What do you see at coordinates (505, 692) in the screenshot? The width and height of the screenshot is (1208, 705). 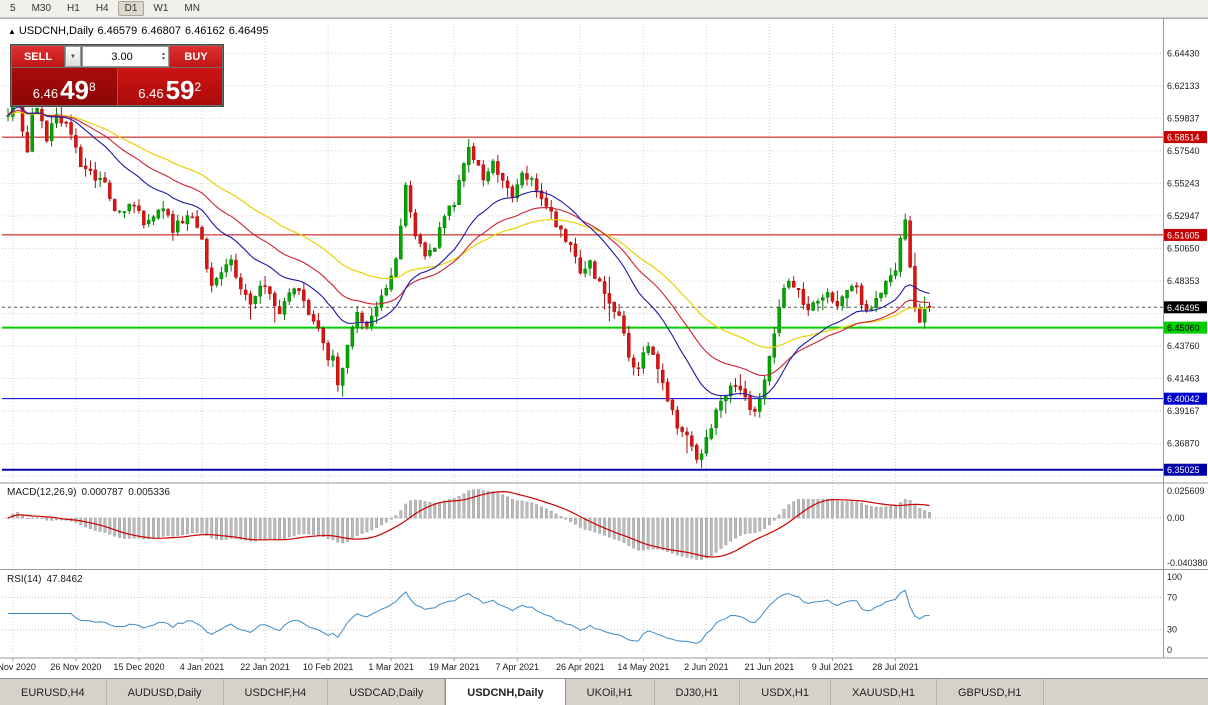 I see `chart-tab-usdcnh-daily: USDCNH,Daily` at bounding box center [505, 692].